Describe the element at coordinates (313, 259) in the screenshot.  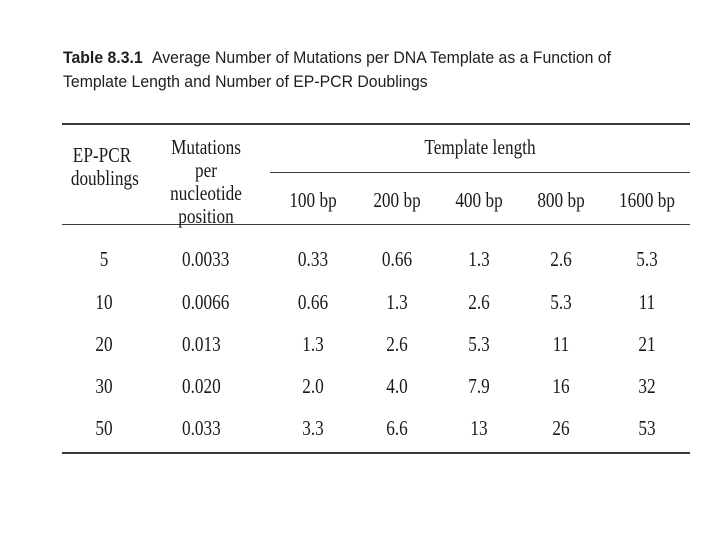
I see `cell-value-0: 0.33` at that location.